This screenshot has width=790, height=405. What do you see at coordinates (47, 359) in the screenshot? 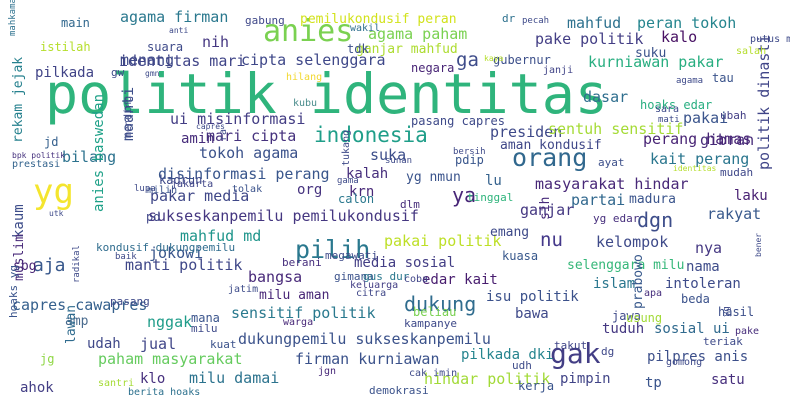
I see `cloud-word: jg` at bounding box center [47, 359].